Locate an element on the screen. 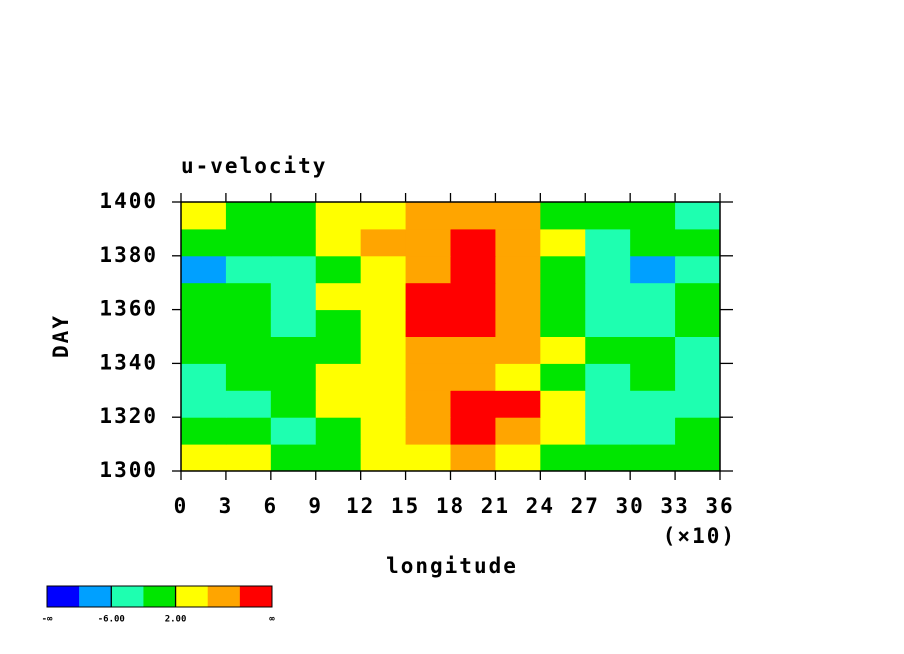 This screenshot has height=654, width=904. colorbar-frame is located at coordinates (159, 596).